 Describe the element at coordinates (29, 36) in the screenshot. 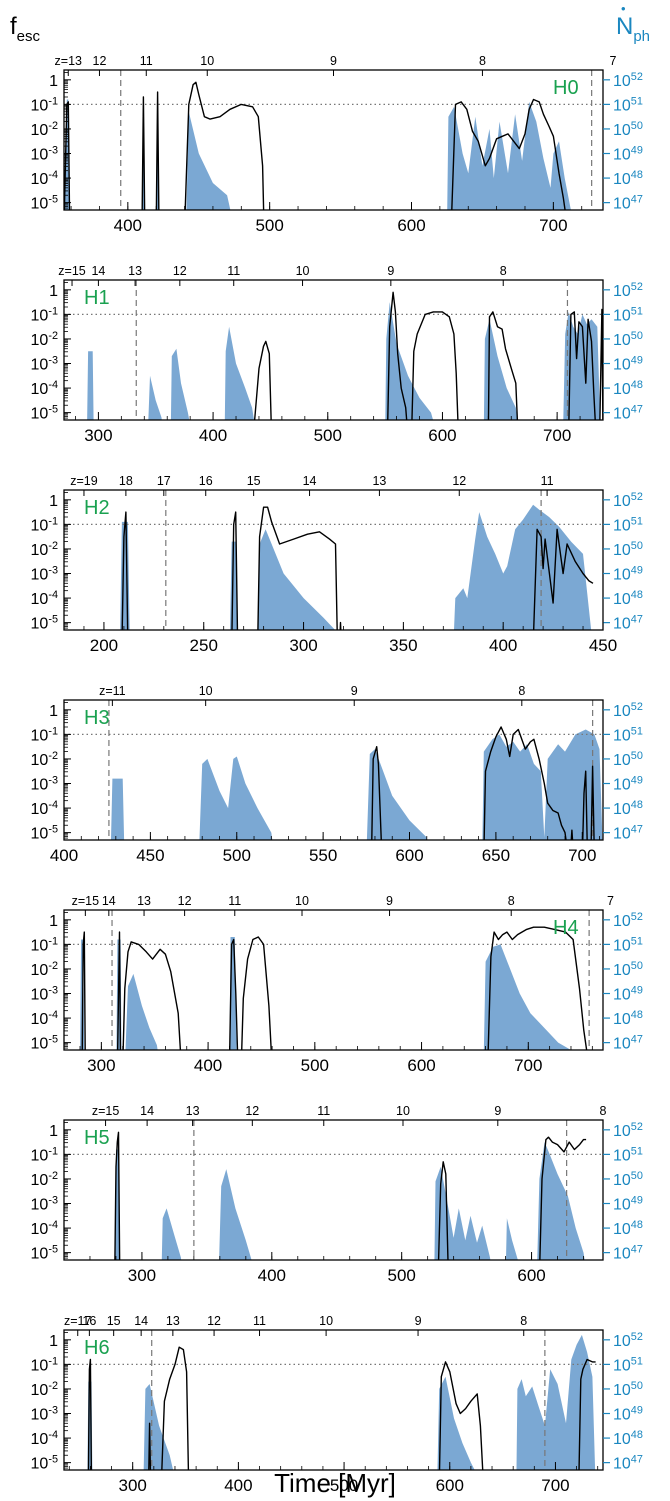

I see `left-axis-title-subscript: esc` at that location.